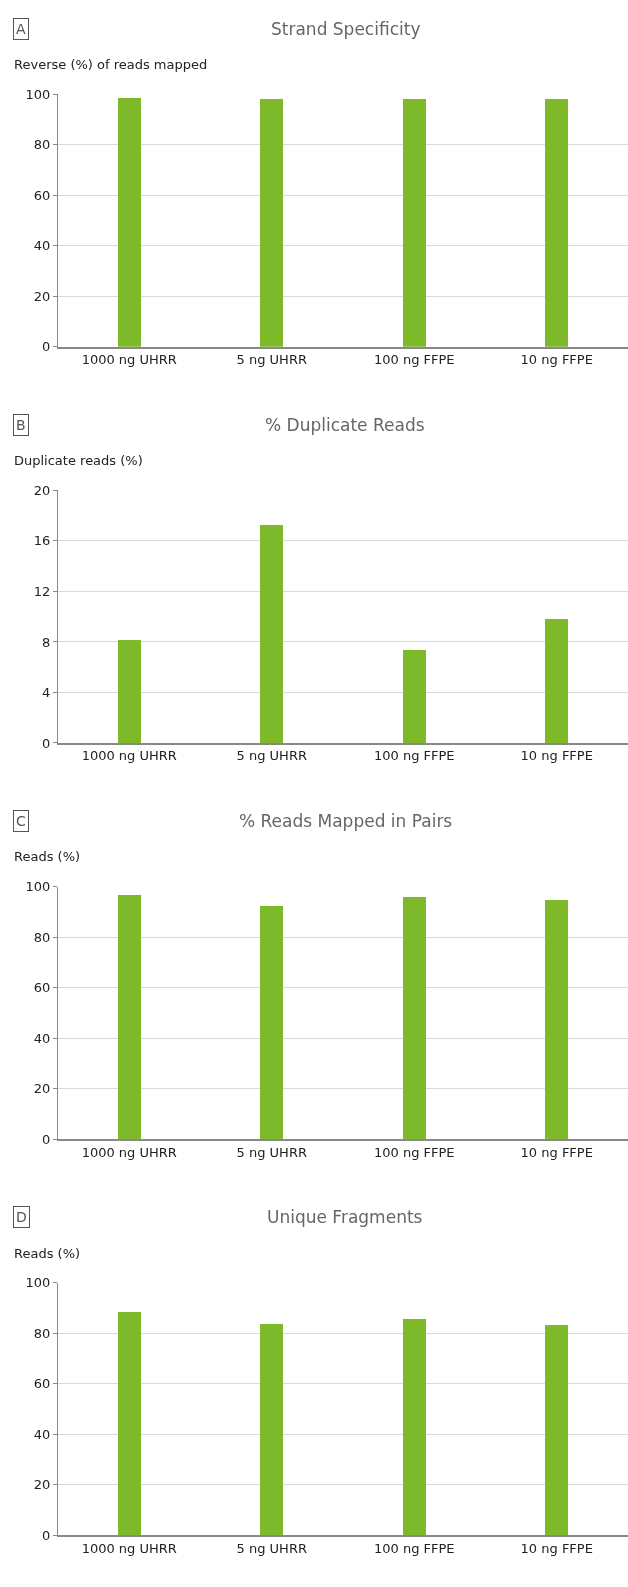 Image resolution: width=628 pixels, height=1587 pixels. I want to click on y-axis-title: Duplicate reads (%), so click(78, 460).